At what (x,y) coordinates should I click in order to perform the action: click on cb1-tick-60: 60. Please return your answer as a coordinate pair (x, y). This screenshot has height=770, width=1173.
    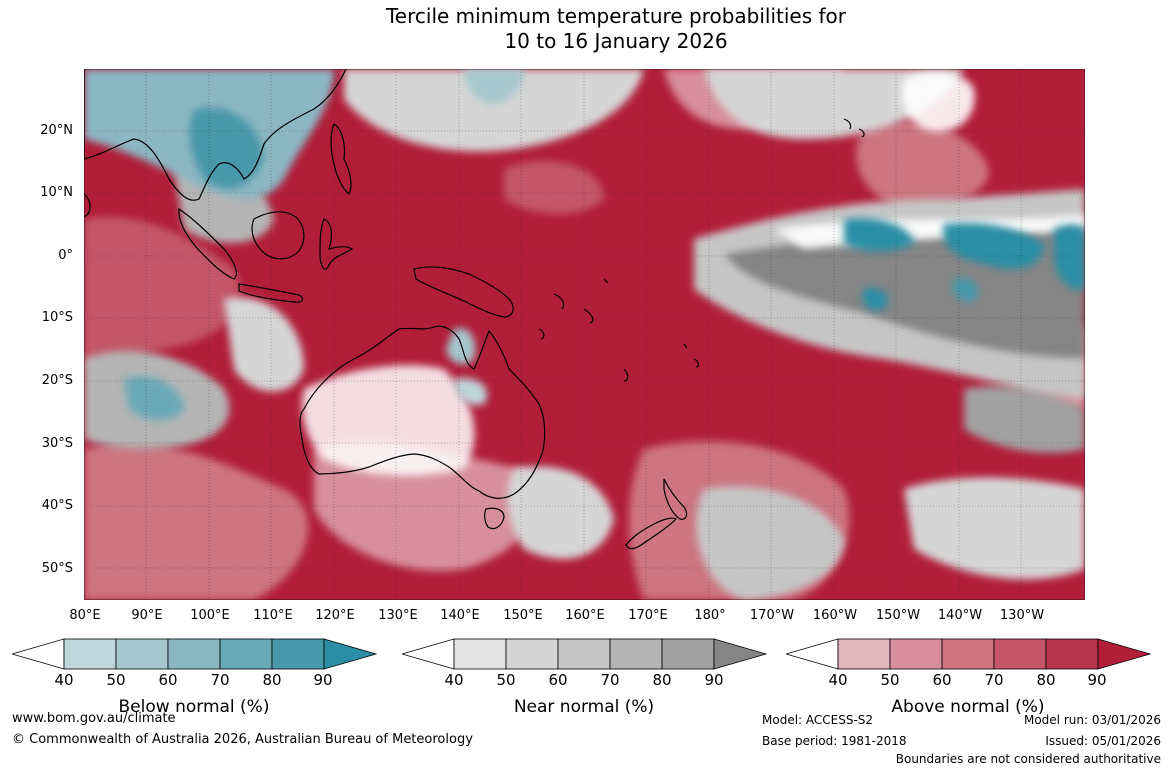
    Looking at the image, I should click on (558, 680).